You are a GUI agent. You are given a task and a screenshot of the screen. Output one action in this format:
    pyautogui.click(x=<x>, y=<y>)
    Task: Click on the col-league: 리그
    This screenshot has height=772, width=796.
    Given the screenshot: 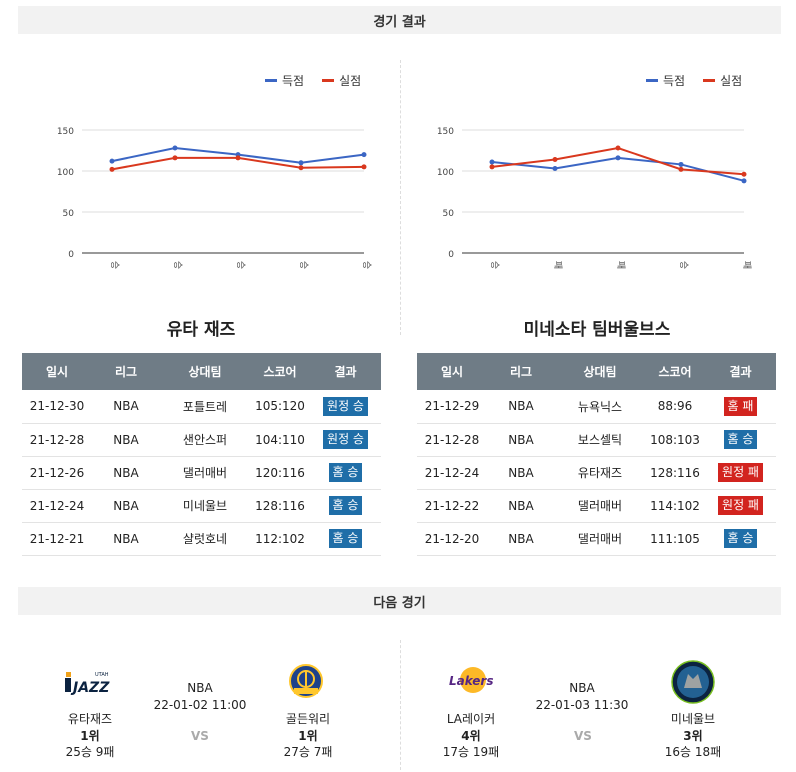 What is the action you would take?
    pyautogui.click(x=521, y=371)
    